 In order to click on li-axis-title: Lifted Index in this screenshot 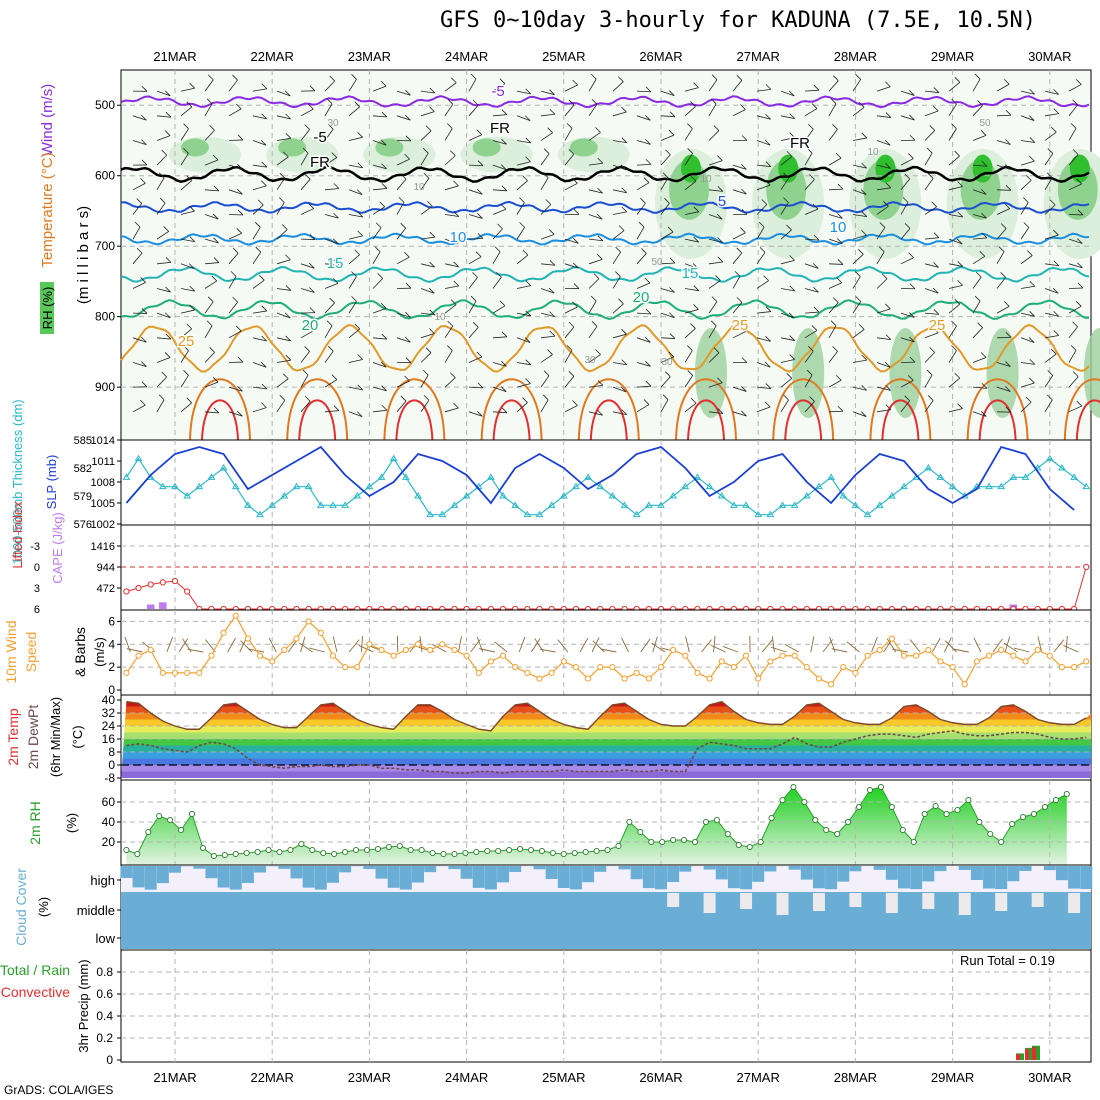, I will do `click(17, 535)`.